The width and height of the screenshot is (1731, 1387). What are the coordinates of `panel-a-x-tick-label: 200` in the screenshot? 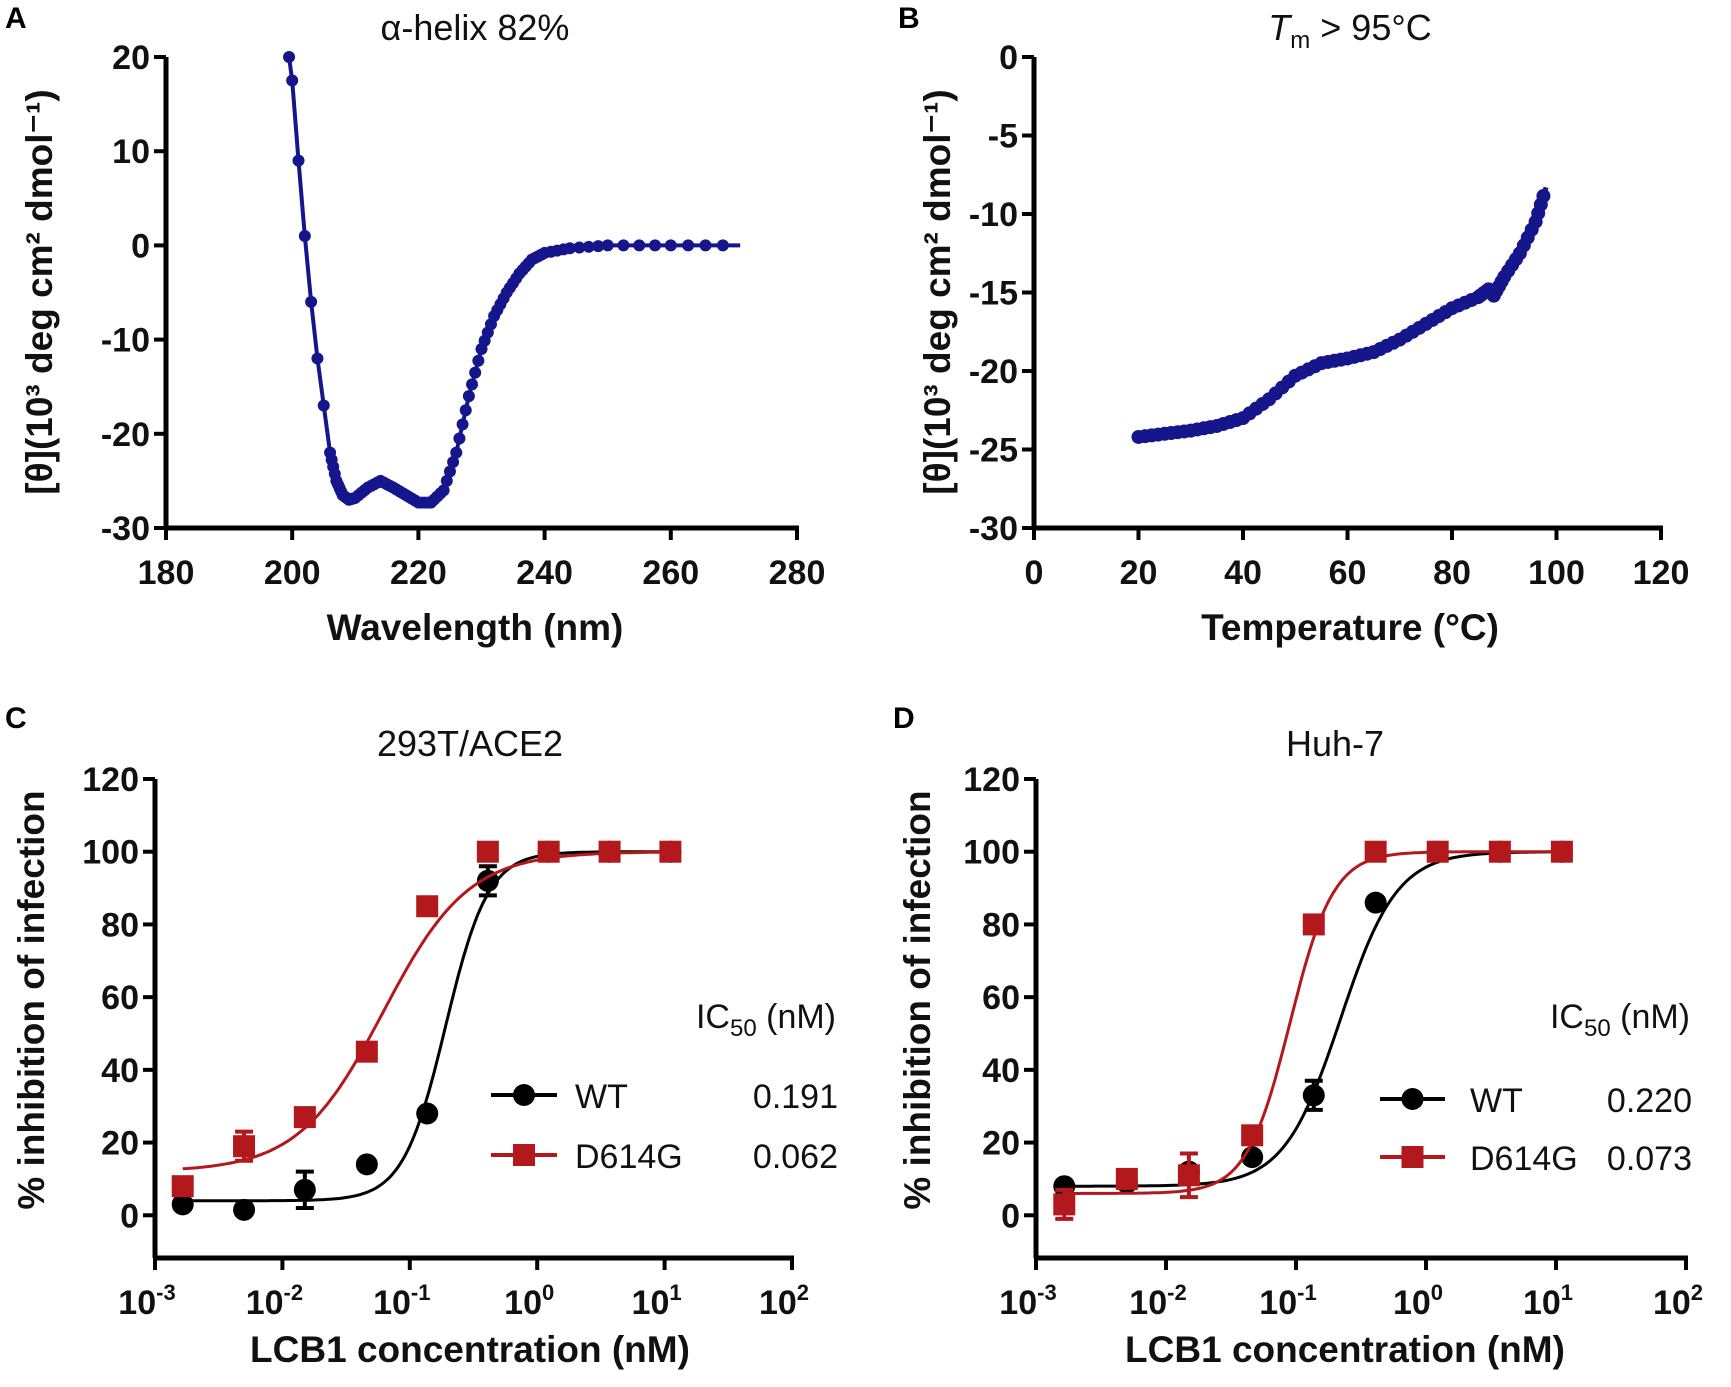 It's located at (292, 573).